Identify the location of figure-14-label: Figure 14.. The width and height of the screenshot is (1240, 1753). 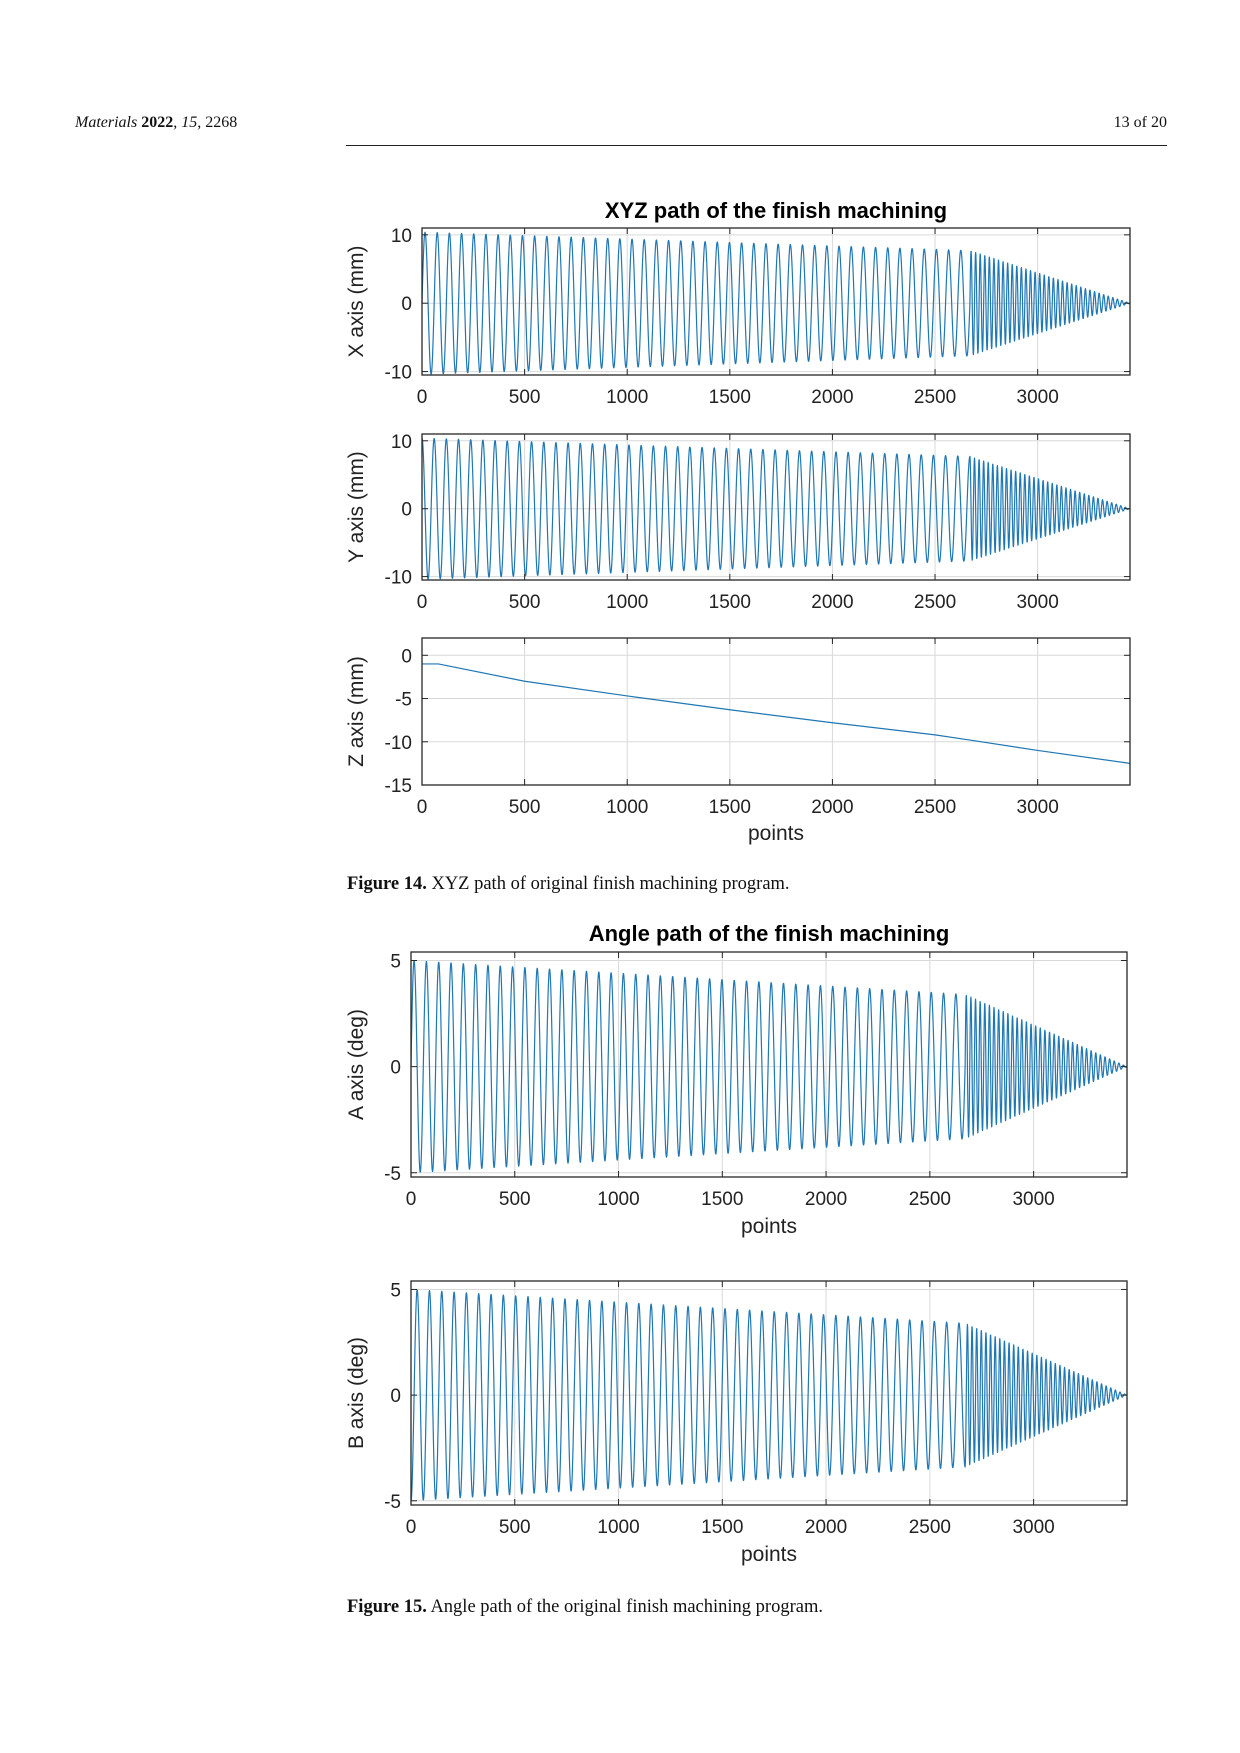
(387, 884).